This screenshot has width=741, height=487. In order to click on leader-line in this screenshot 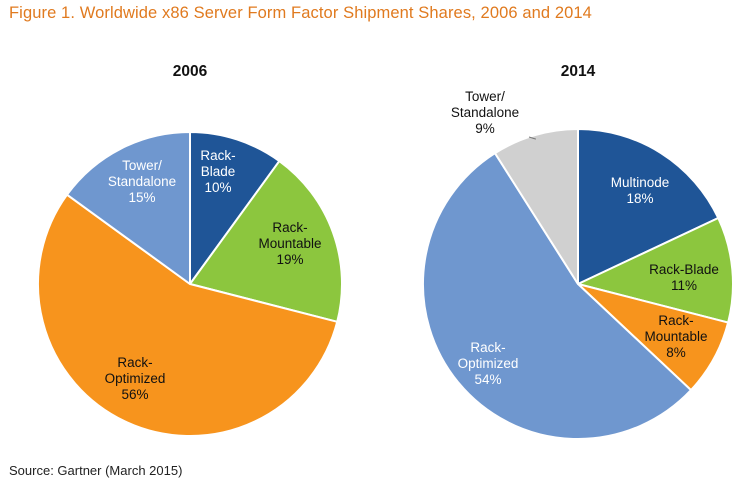, I will do `click(532, 138)`.